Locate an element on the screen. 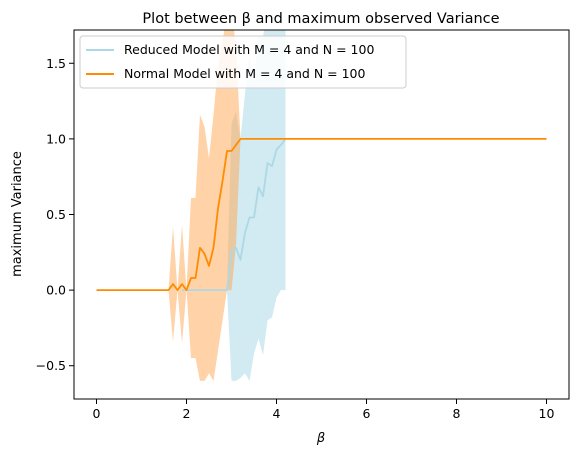 The width and height of the screenshot is (579, 459). x-tick-label: 0 is located at coordinates (97, 413).